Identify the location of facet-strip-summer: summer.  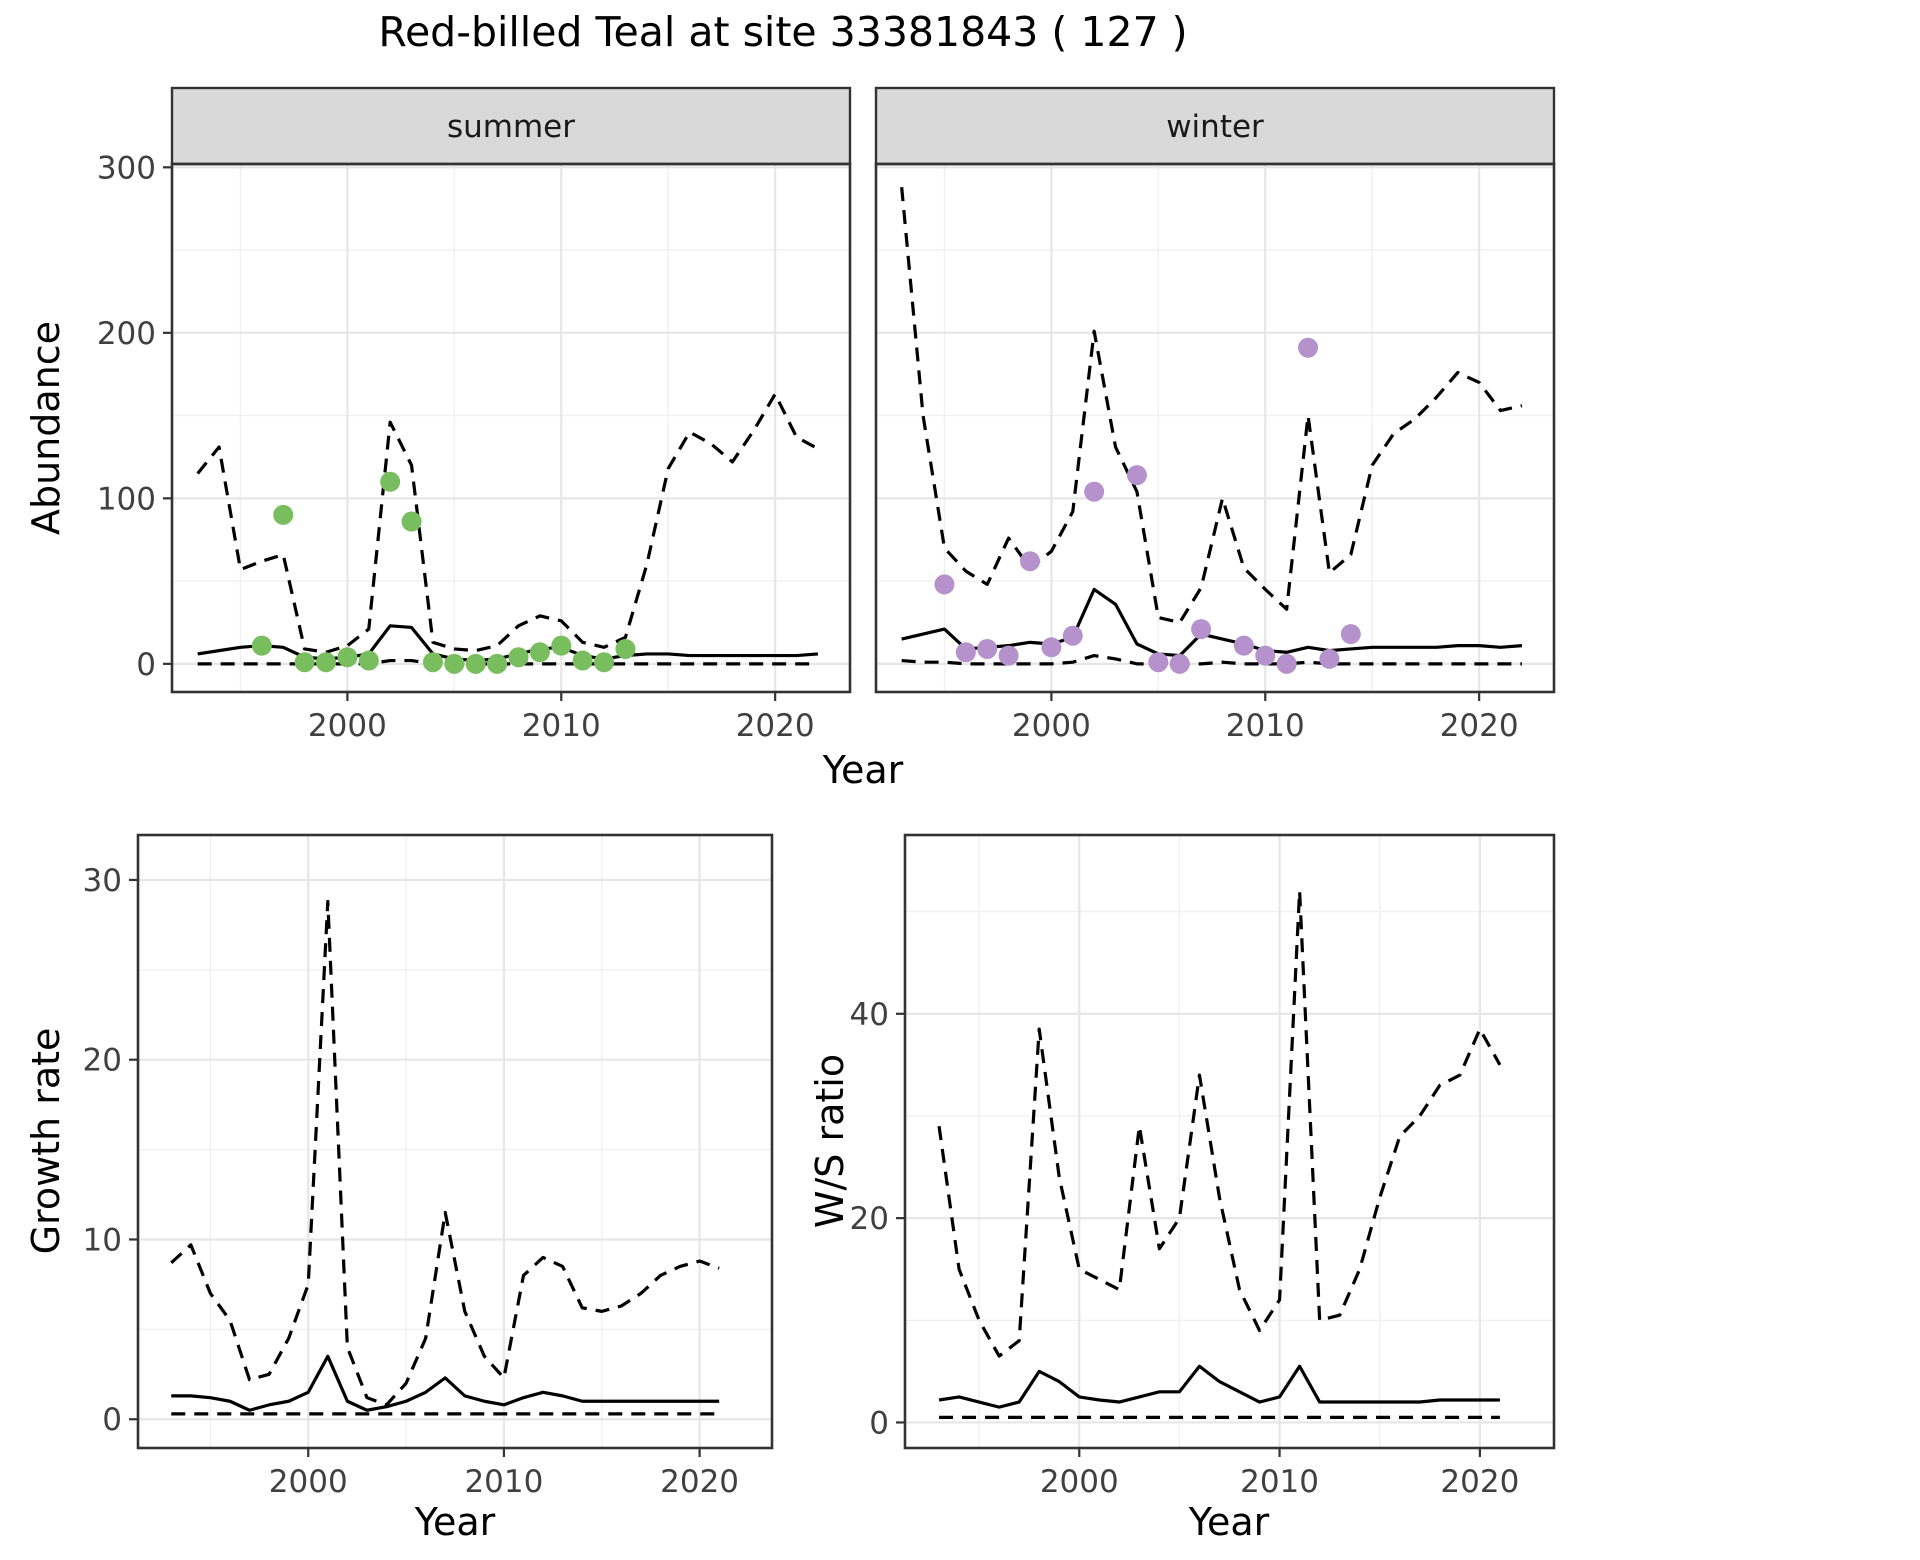
(510, 127).